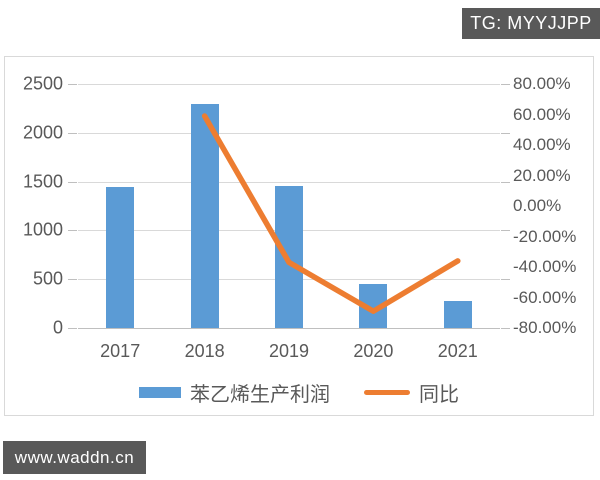  What do you see at coordinates (160, 392) in the screenshot?
I see `legend-rect-swatch` at bounding box center [160, 392].